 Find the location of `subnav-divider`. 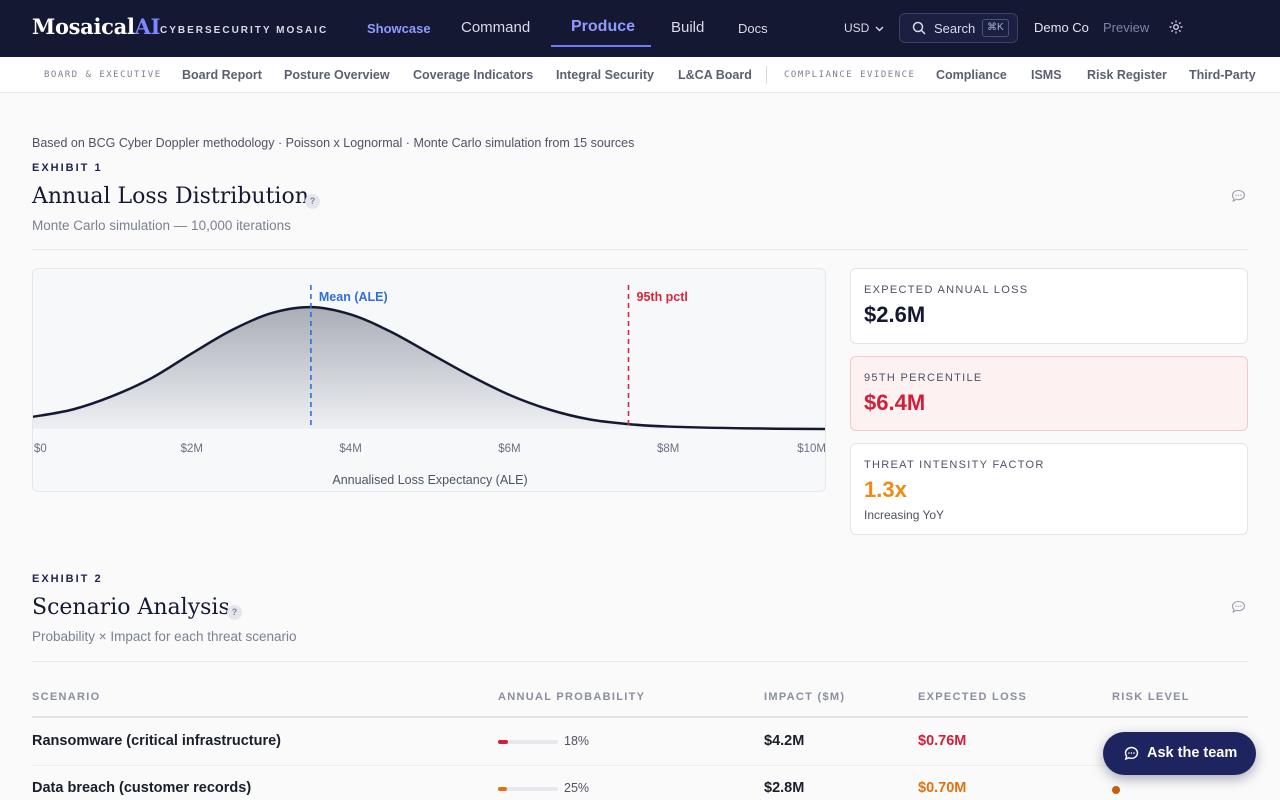

subnav-divider is located at coordinates (766, 75).